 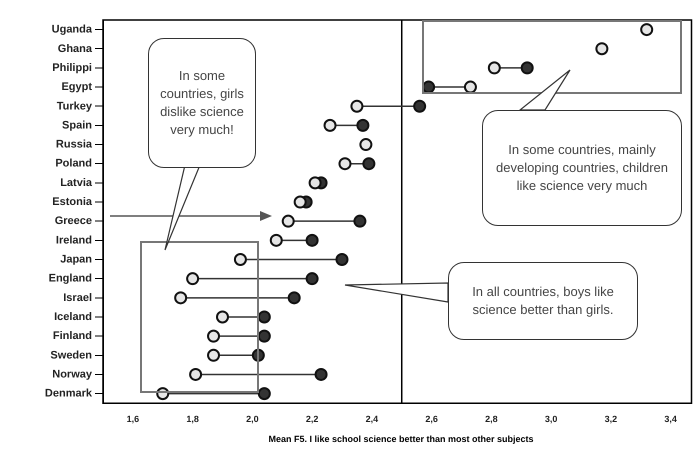 I want to click on y-tick-label: Poland, so click(x=73, y=164).